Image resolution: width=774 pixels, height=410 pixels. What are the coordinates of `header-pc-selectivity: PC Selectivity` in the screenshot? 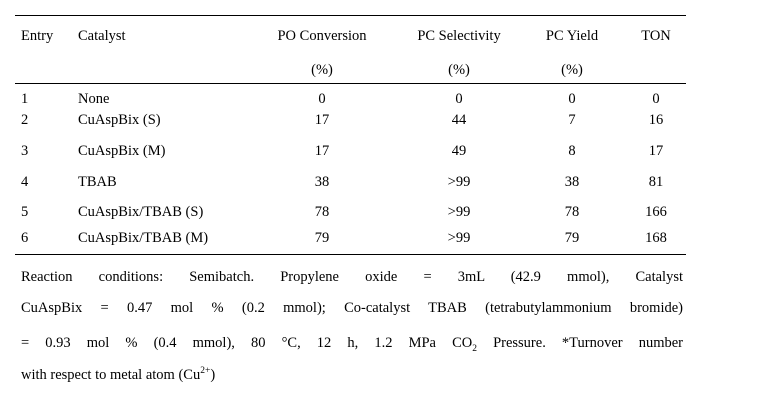 It's located at (459, 36).